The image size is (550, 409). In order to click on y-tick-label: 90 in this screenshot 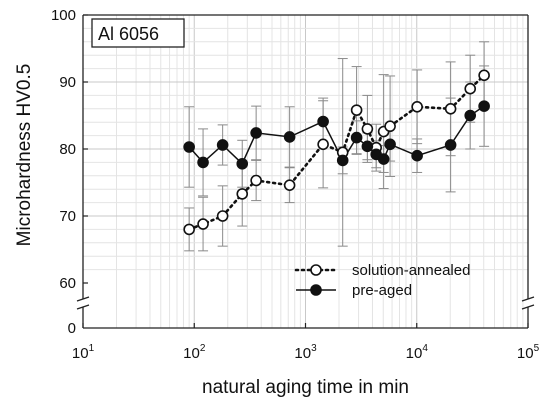, I will do `click(67, 82)`.